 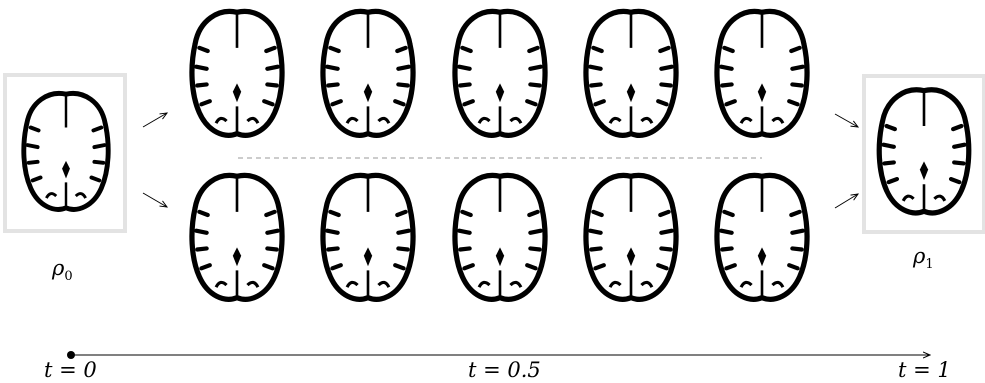 What do you see at coordinates (62, 270) in the screenshot?
I see `source-density-label: ρ0` at bounding box center [62, 270].